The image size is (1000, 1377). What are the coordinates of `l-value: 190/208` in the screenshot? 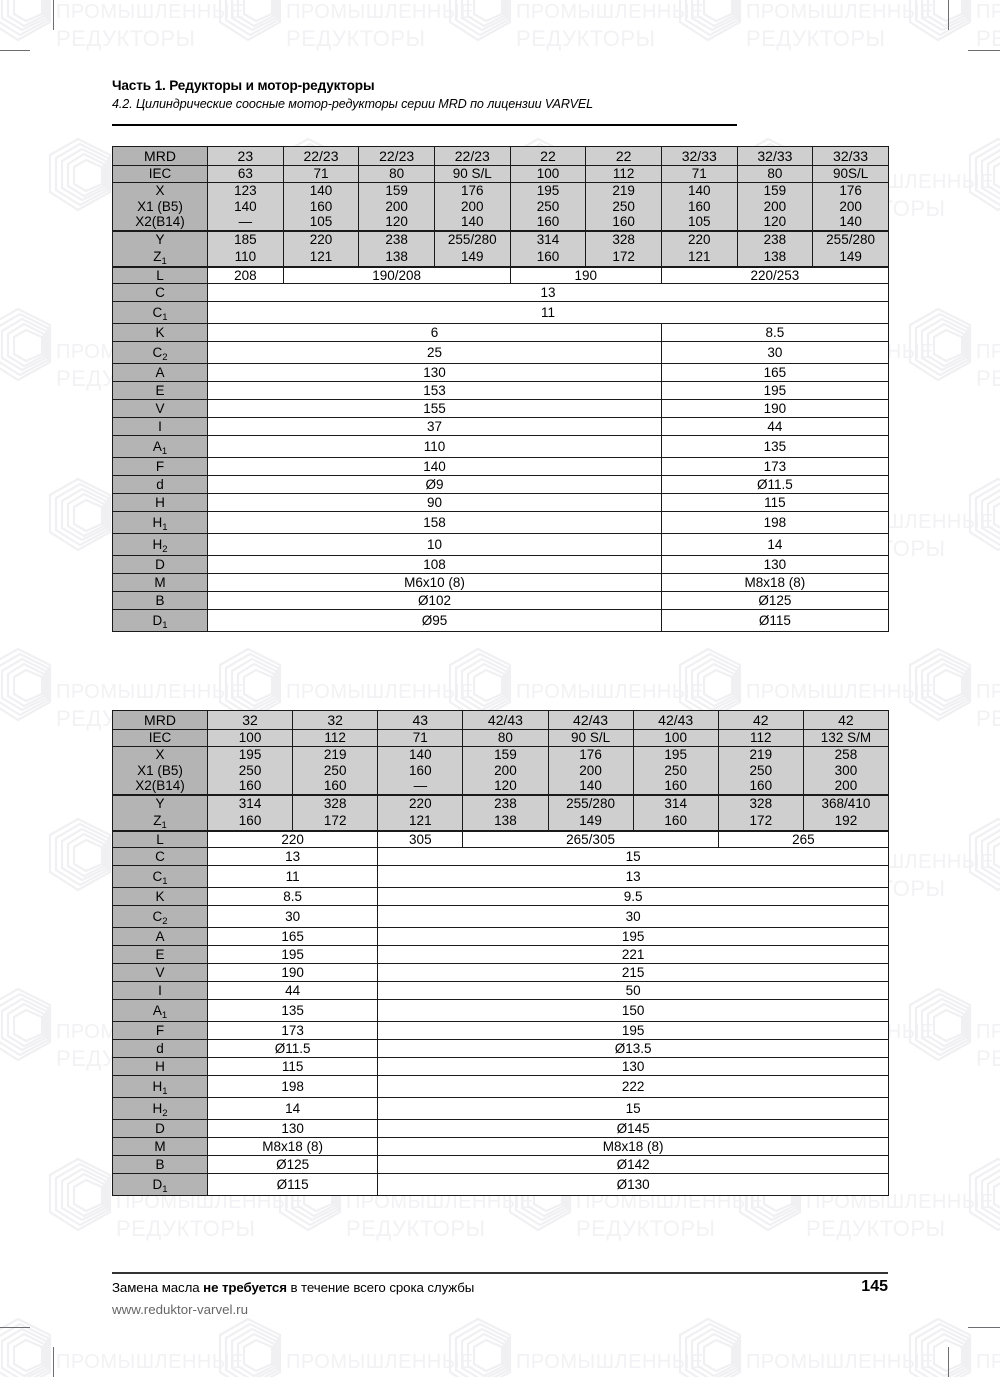 It's located at (396, 274).